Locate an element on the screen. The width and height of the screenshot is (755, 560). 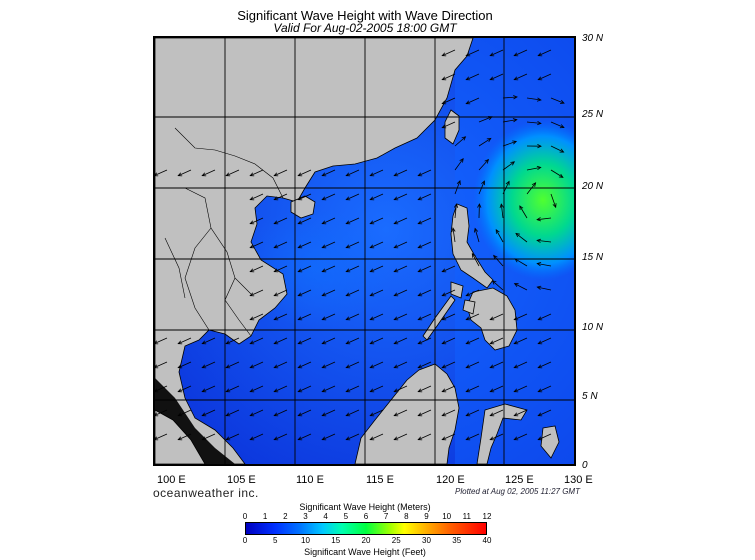
lat-label: 10 N is located at coordinates (593, 327).